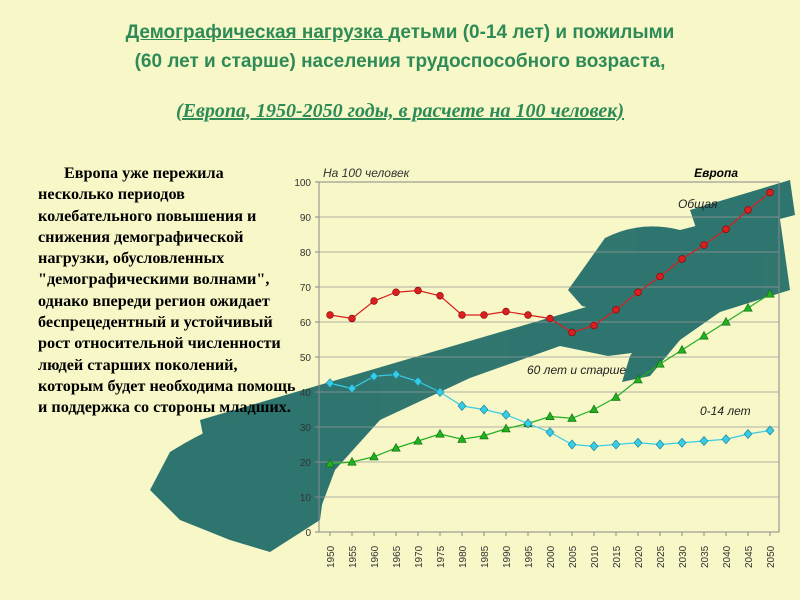 Image resolution: width=800 pixels, height=600 pixels. I want to click on x-tick-label: 1975, so click(441, 556).